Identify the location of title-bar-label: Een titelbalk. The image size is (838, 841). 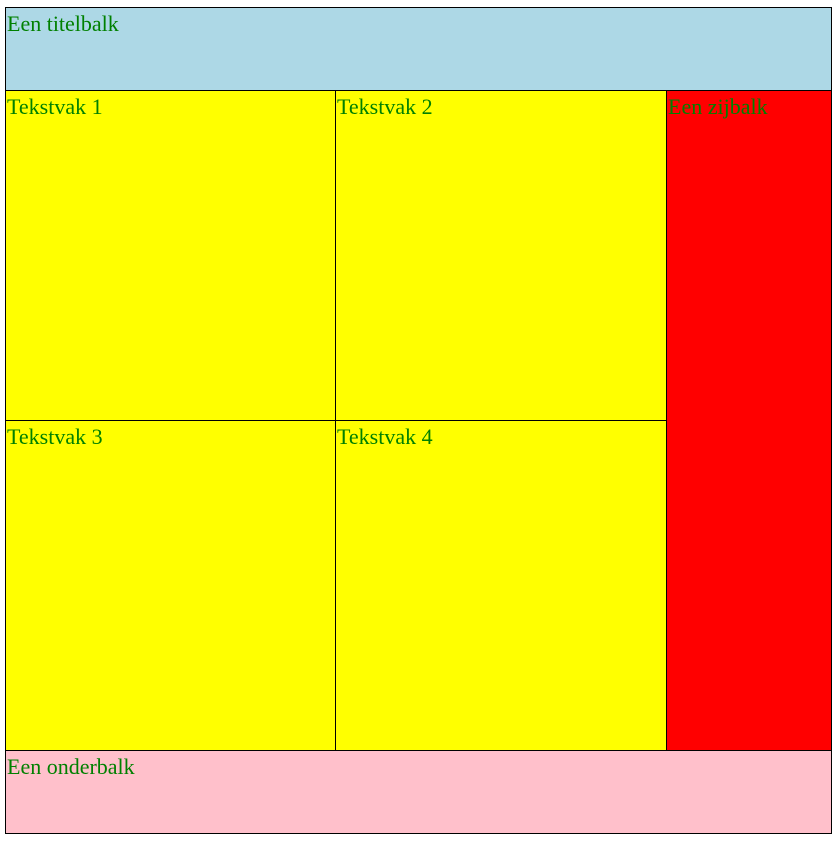
(63, 23).